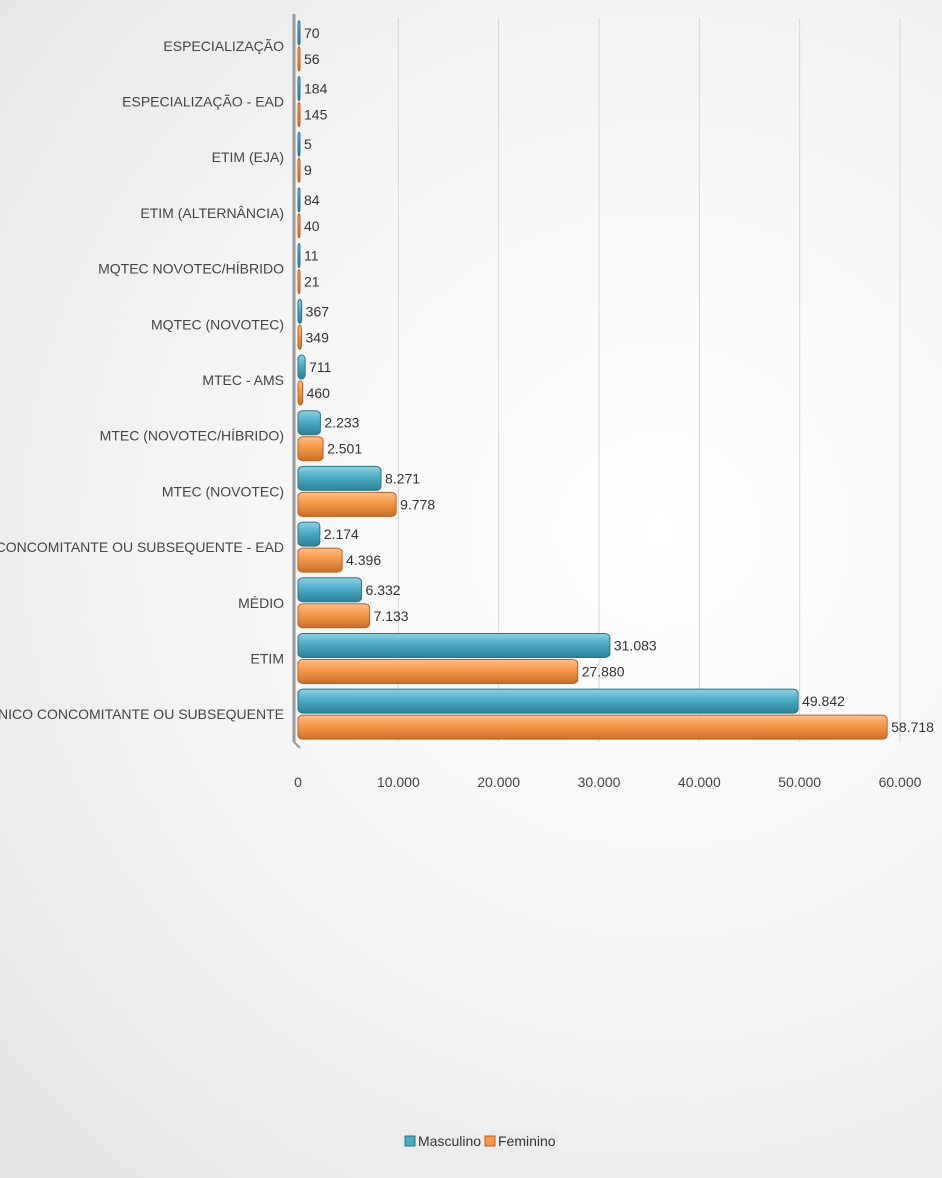 Image resolution: width=942 pixels, height=1178 pixels. I want to click on data-label: 9.778, so click(417, 504).